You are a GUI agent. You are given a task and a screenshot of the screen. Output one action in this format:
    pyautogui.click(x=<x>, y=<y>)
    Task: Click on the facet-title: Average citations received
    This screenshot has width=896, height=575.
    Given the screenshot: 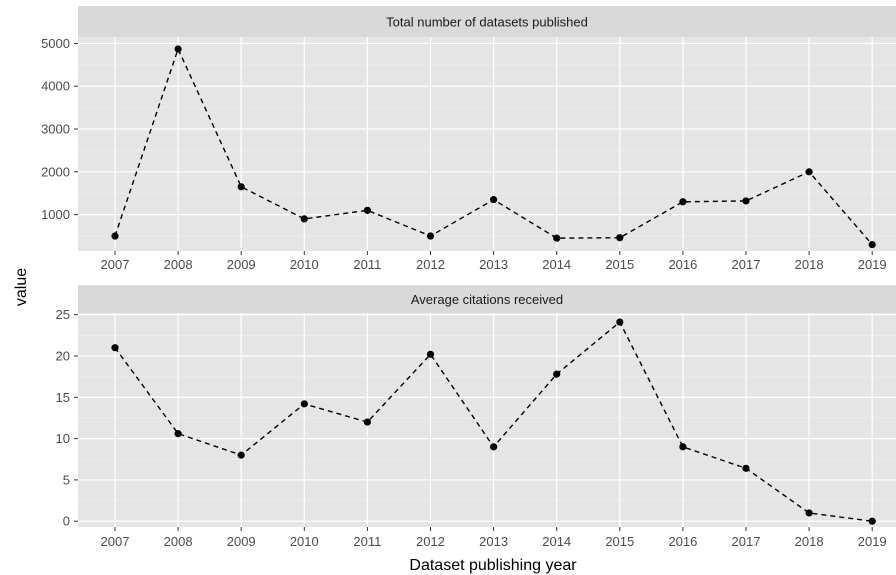 What is the action you would take?
    pyautogui.click(x=487, y=299)
    